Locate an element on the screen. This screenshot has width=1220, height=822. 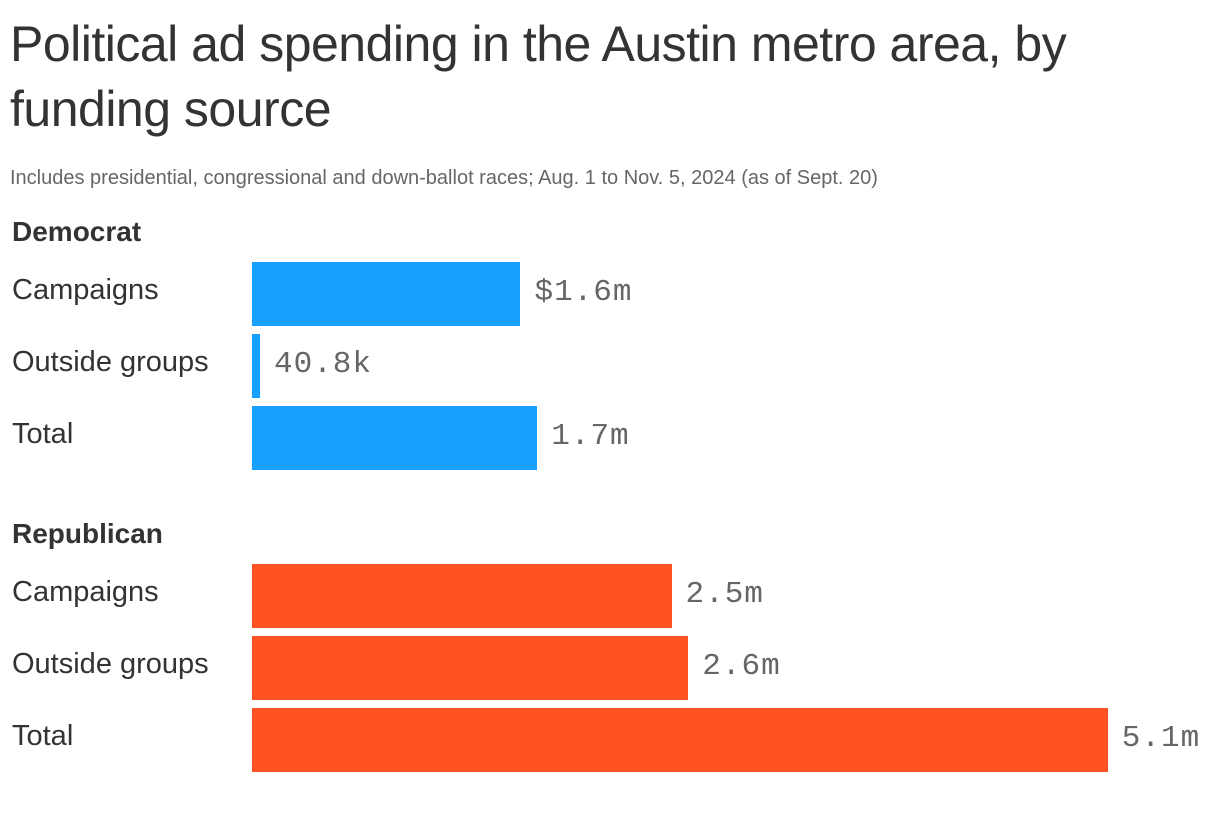
data-label: 5.1m is located at coordinates (1161, 738).